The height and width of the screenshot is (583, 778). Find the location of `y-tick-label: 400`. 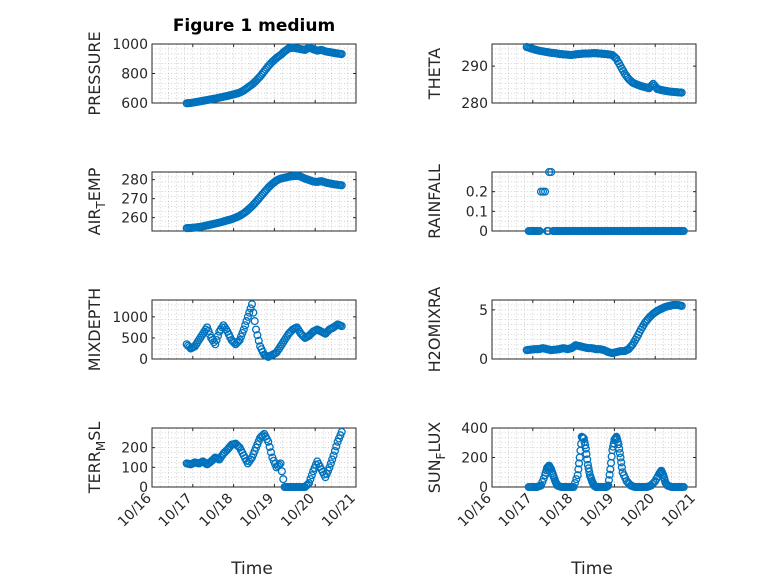

y-tick-label: 400 is located at coordinates (474, 429).